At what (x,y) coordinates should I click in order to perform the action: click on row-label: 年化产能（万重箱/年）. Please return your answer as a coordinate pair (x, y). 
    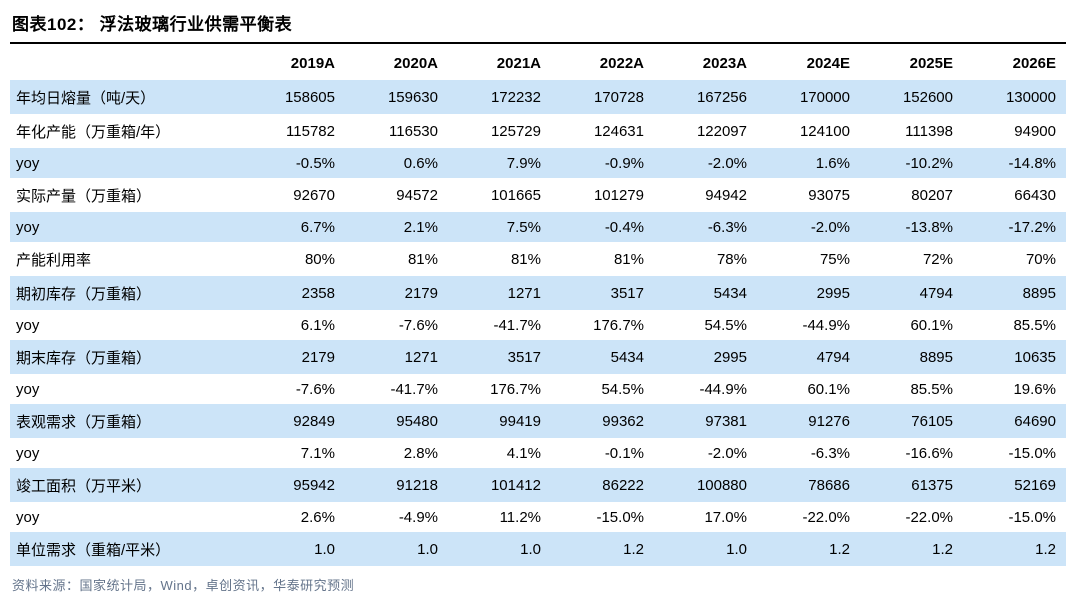
    Looking at the image, I should click on (93, 132).